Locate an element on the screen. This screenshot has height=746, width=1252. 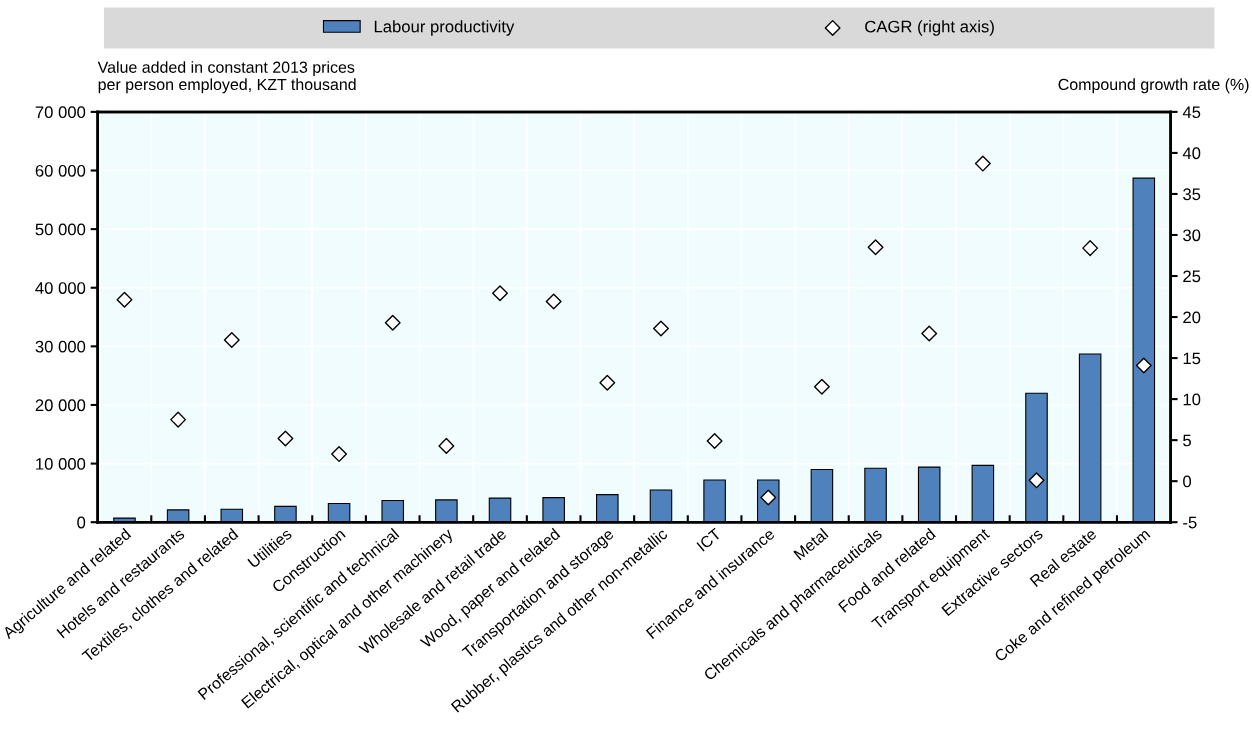
y-tick-label: 70 000 is located at coordinates (60, 112).